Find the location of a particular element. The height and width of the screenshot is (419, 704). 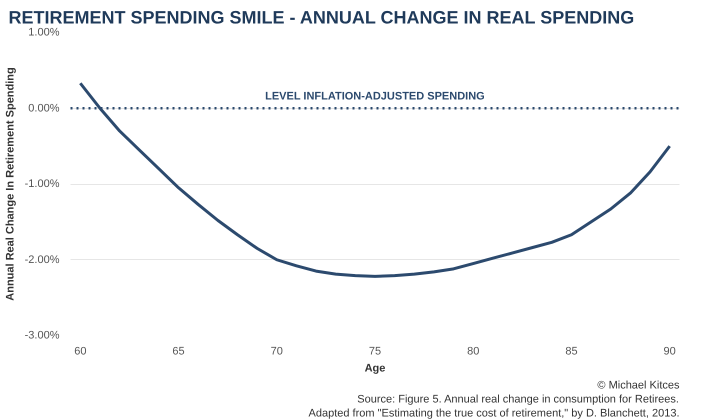

y-tick-label: 0.00% is located at coordinates (44, 108).